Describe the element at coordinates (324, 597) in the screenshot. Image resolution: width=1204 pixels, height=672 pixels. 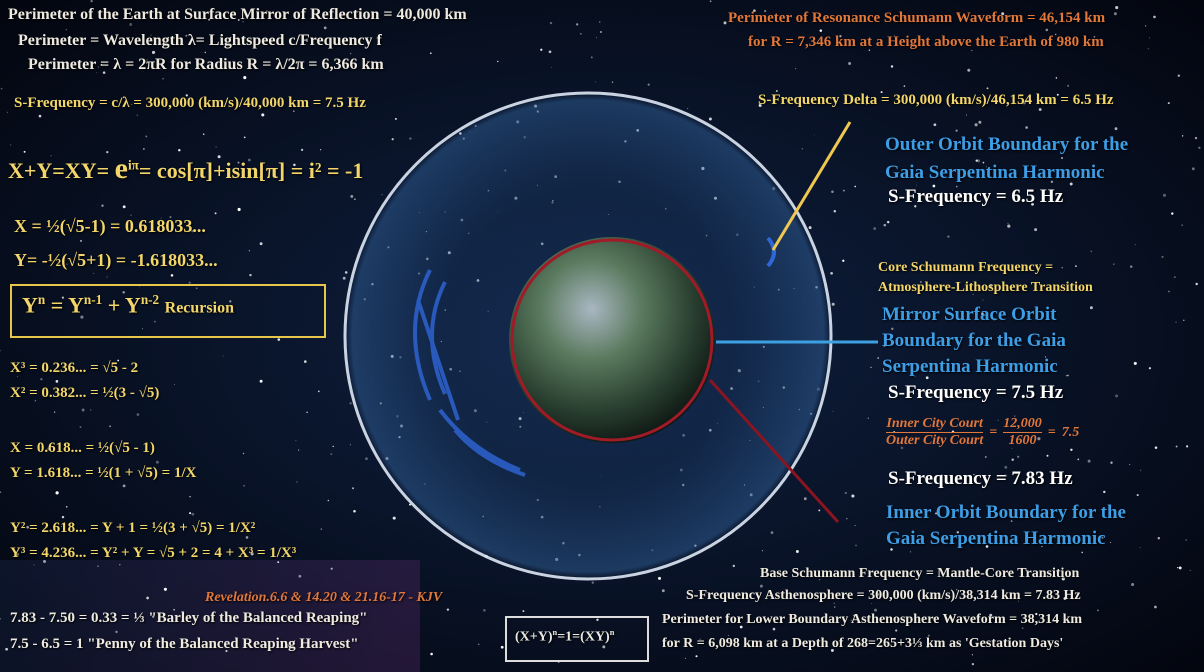
I see `scripture: Revelation.6.6 & 14.20 & 21.16-17 - KJV` at that location.